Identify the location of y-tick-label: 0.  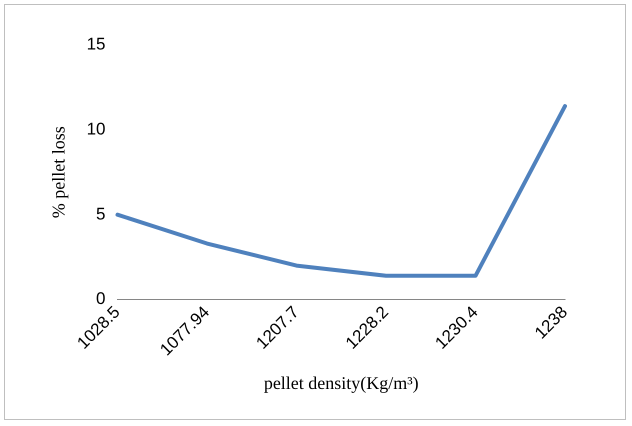
(101, 298).